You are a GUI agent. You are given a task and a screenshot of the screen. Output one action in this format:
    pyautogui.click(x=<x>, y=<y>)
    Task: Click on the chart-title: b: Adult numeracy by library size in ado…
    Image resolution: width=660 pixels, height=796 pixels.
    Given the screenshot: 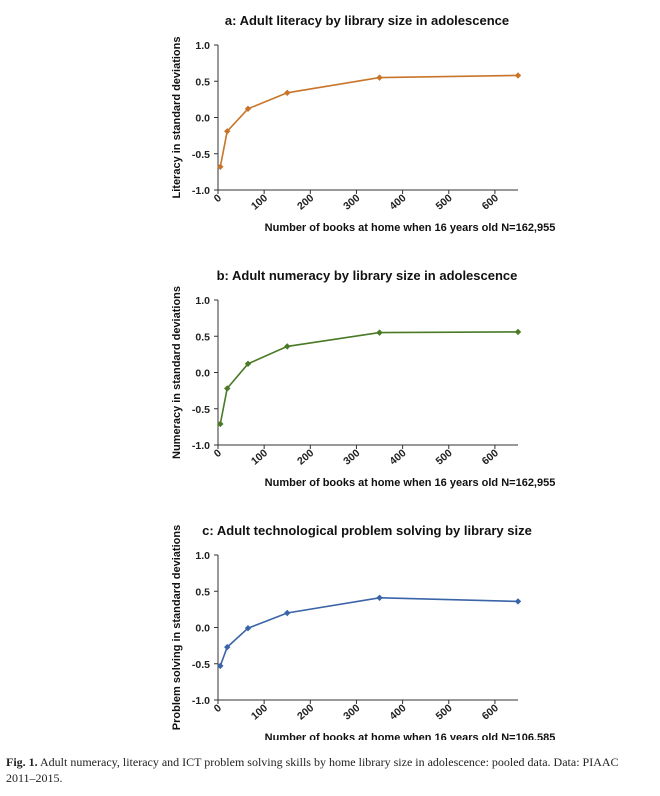 What is the action you would take?
    pyautogui.click(x=367, y=275)
    